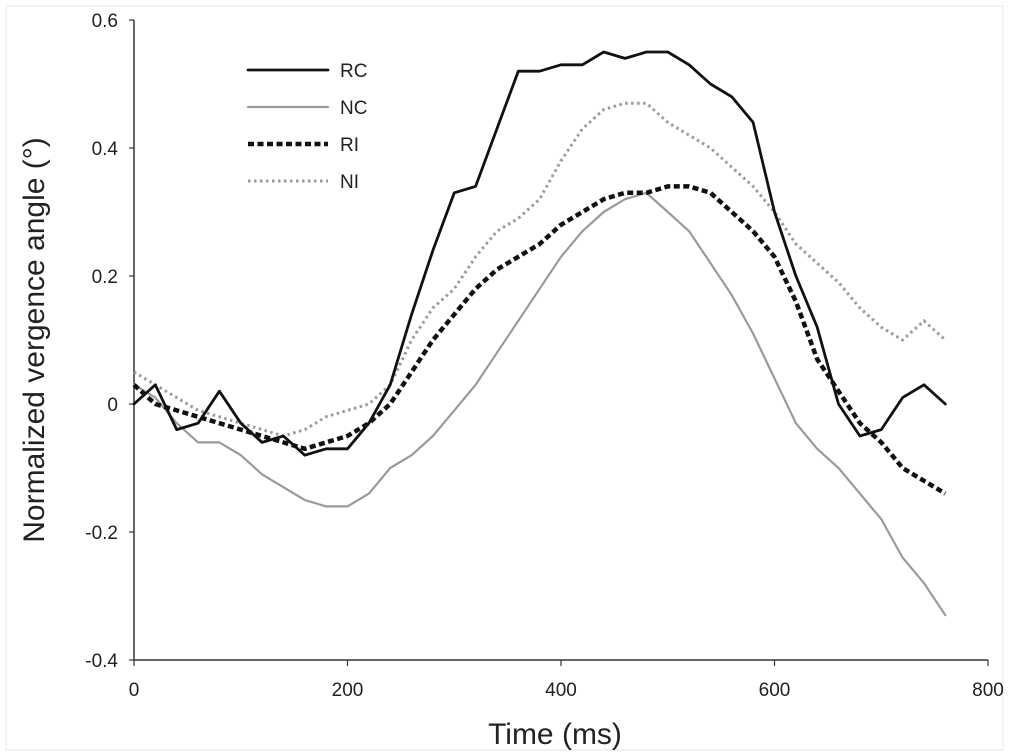  I want to click on y-tick-label: 0, so click(112, 405).